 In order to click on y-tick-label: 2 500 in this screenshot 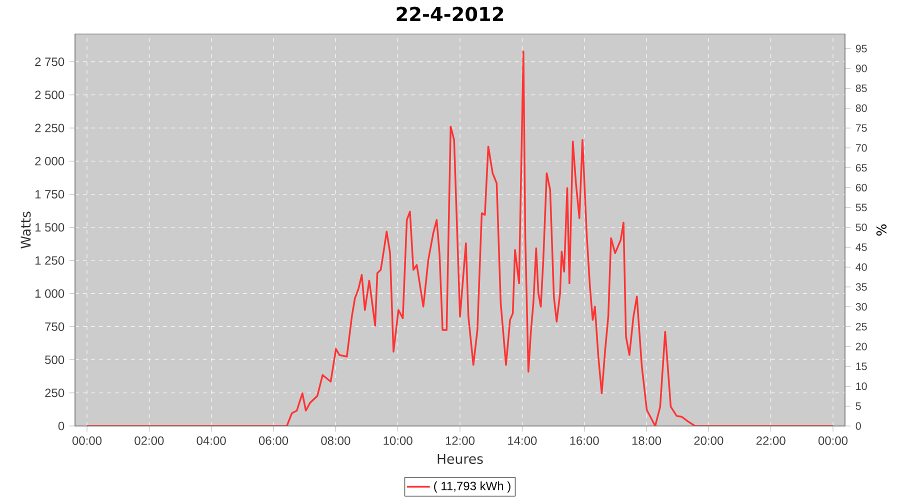, I will do `click(49, 95)`.